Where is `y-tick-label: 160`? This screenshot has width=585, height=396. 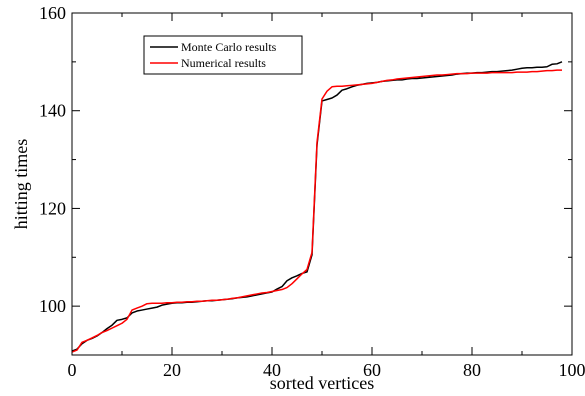 y-tick-label: 160 is located at coordinates (52, 13).